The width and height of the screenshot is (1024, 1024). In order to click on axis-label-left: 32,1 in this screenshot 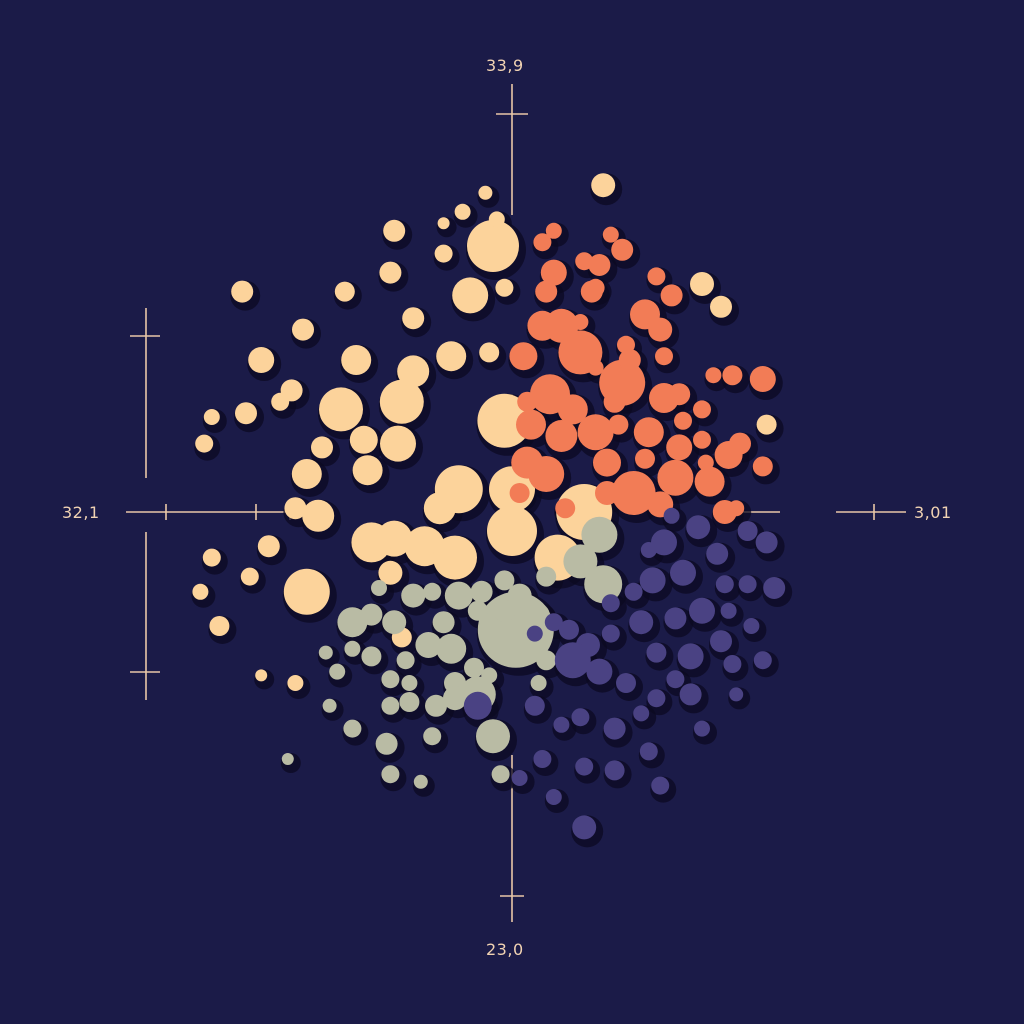, I will do `click(81, 512)`.